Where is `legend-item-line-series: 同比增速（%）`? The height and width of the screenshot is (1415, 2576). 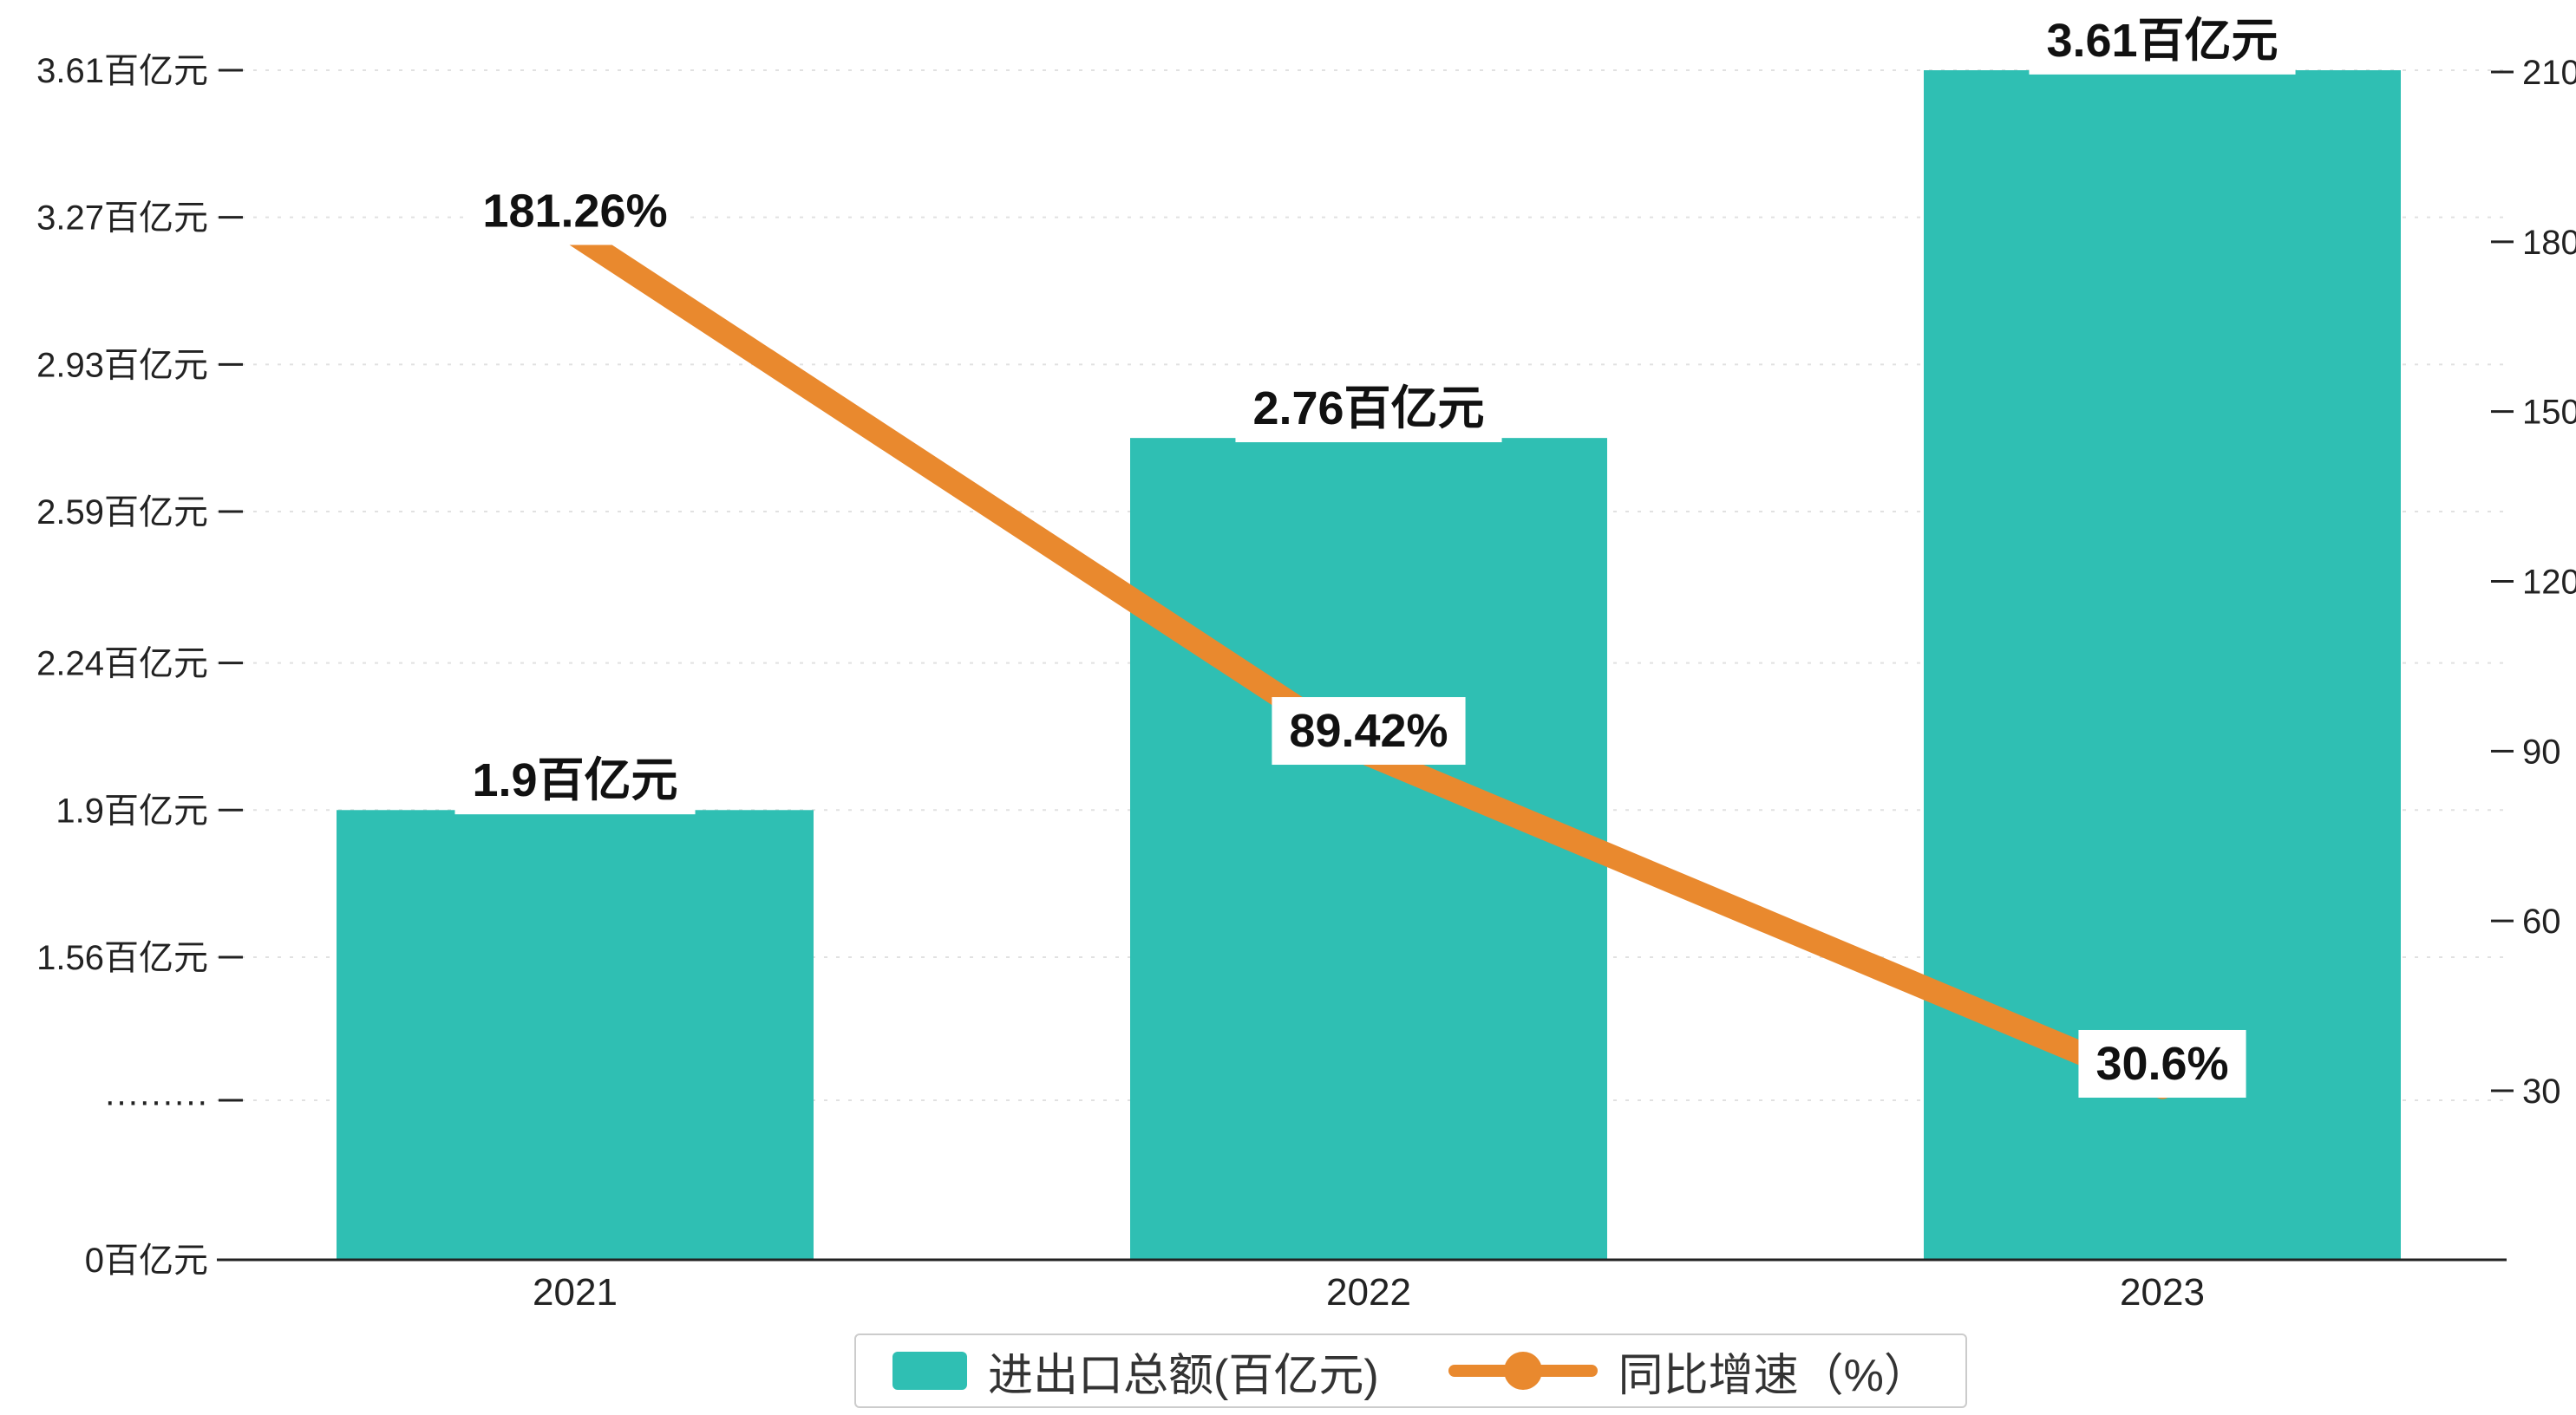
legend-item-line-series: 同比增速（%） is located at coordinates (1688, 1371).